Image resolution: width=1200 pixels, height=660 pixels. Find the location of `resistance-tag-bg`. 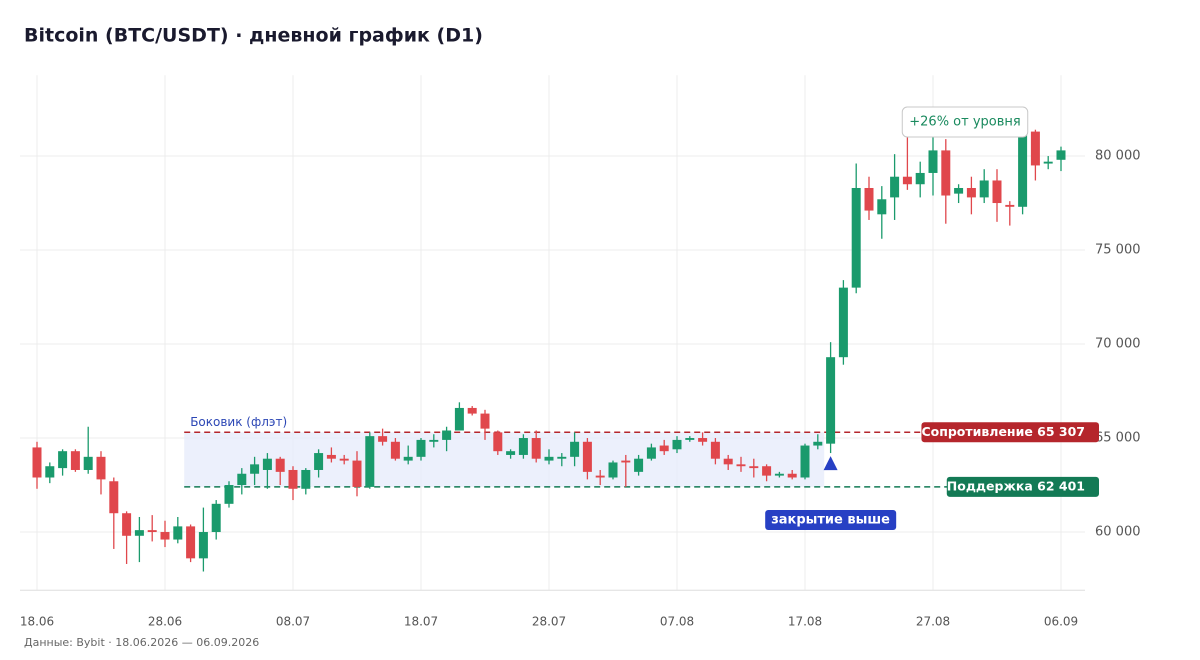

resistance-tag-bg is located at coordinates (1010, 432).